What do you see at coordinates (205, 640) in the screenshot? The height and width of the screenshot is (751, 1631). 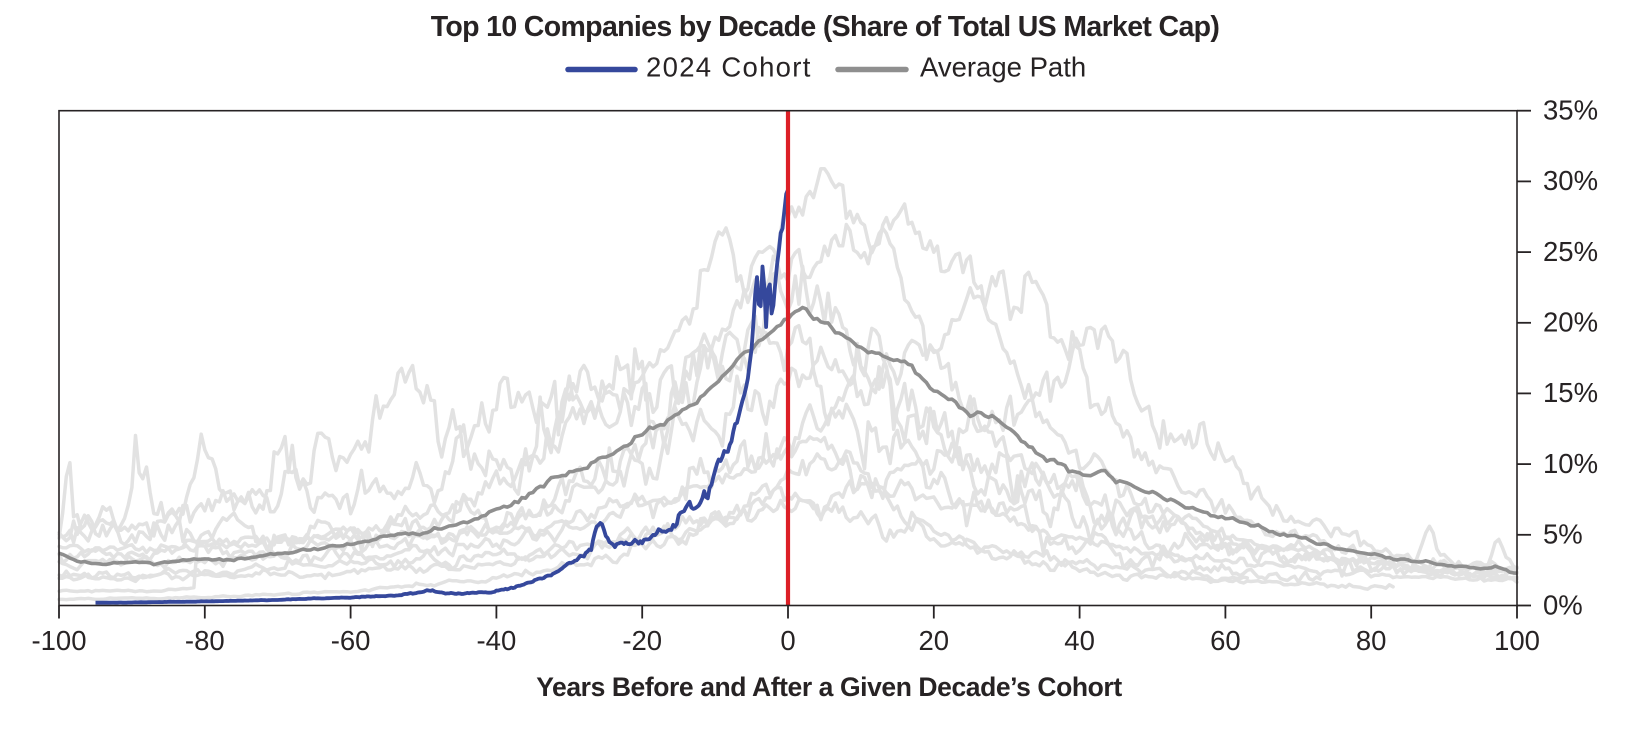 I see `svg-text: -80` at bounding box center [205, 640].